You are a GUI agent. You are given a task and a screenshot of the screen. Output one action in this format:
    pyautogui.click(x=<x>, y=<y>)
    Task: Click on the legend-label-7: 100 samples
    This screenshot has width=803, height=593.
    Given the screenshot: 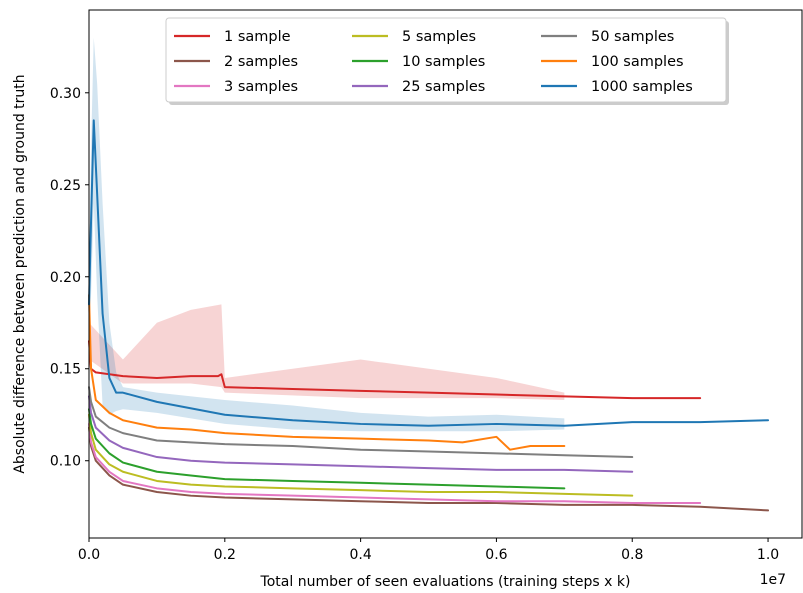 What is the action you would take?
    pyautogui.click(x=637, y=62)
    